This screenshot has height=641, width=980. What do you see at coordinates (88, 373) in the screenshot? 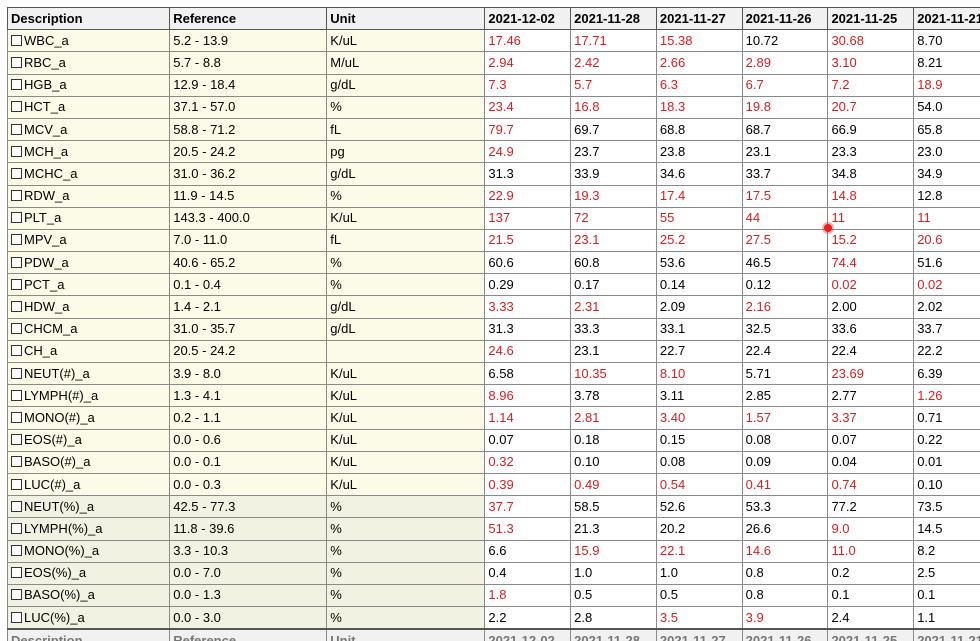
I see `description-cell: NEUT(#)_a` at bounding box center [88, 373].